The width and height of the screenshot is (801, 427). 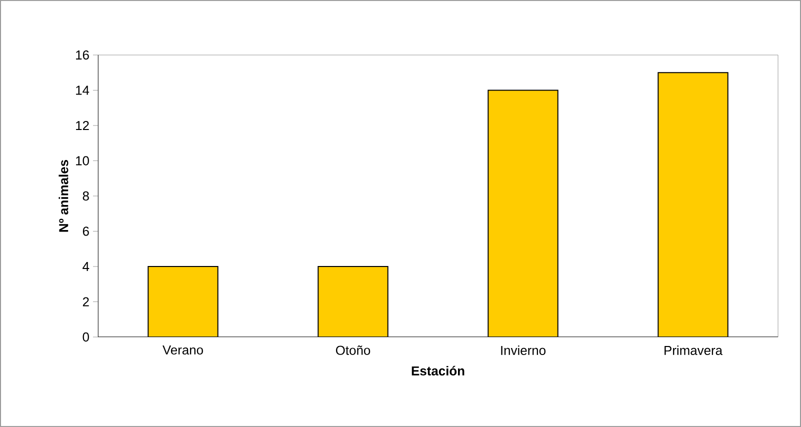 What do you see at coordinates (523, 351) in the screenshot?
I see `x-tick-label: Invierno` at bounding box center [523, 351].